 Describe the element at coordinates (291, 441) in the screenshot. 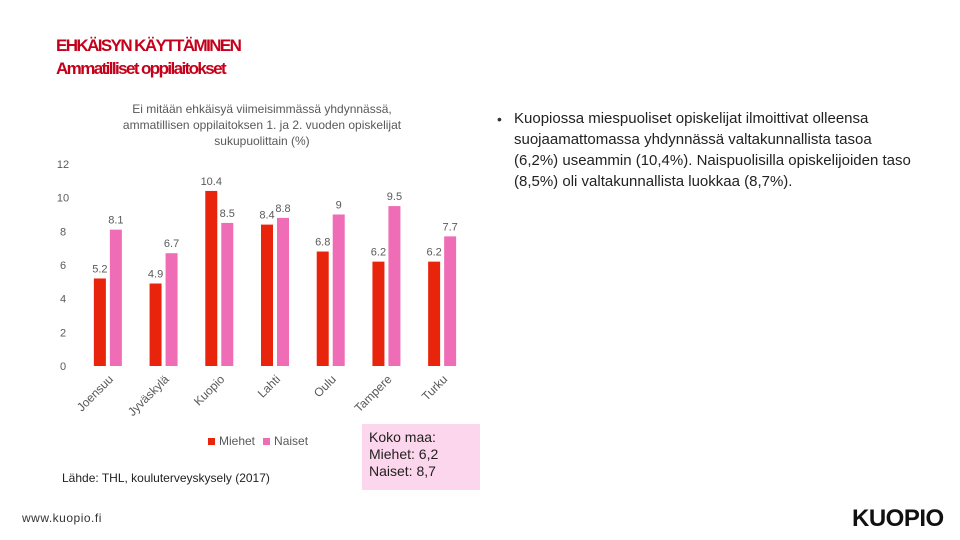

I see `legend-label-naiset: Naiset` at that location.